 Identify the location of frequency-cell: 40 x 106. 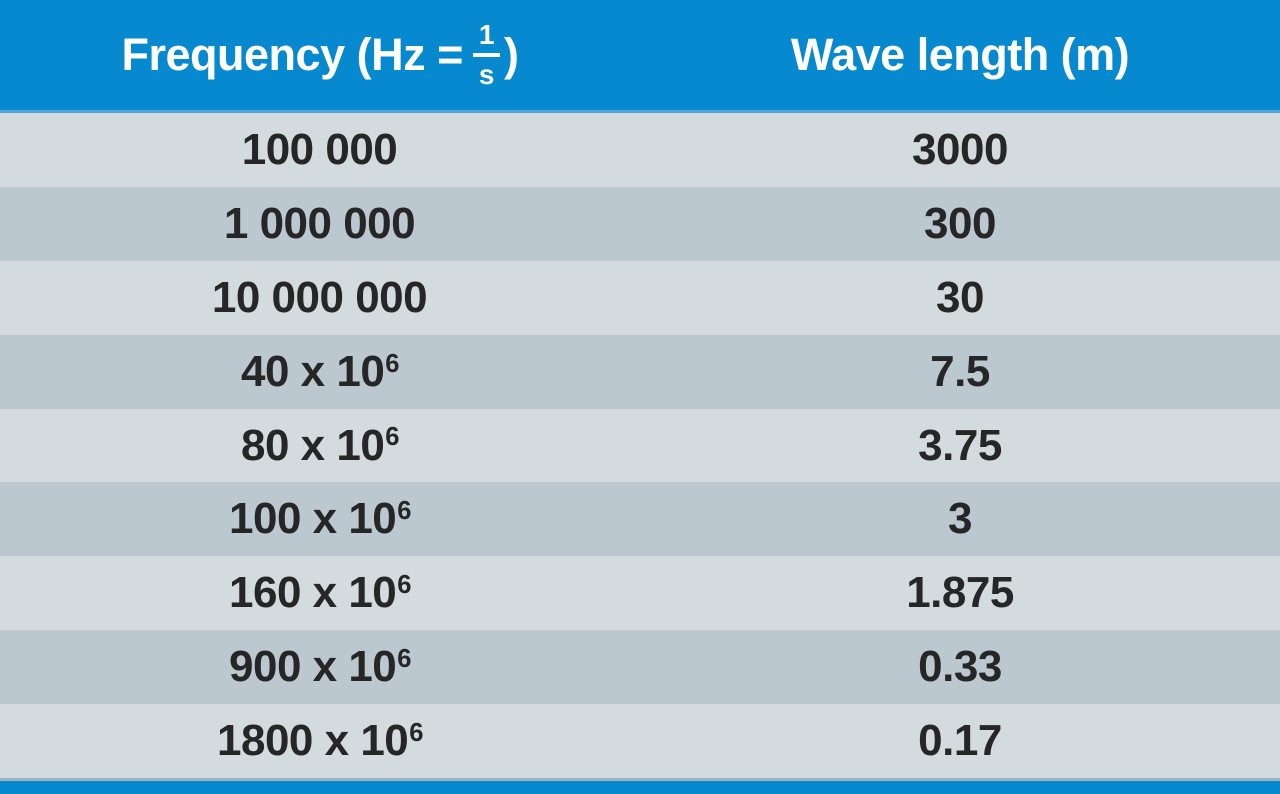
(320, 372).